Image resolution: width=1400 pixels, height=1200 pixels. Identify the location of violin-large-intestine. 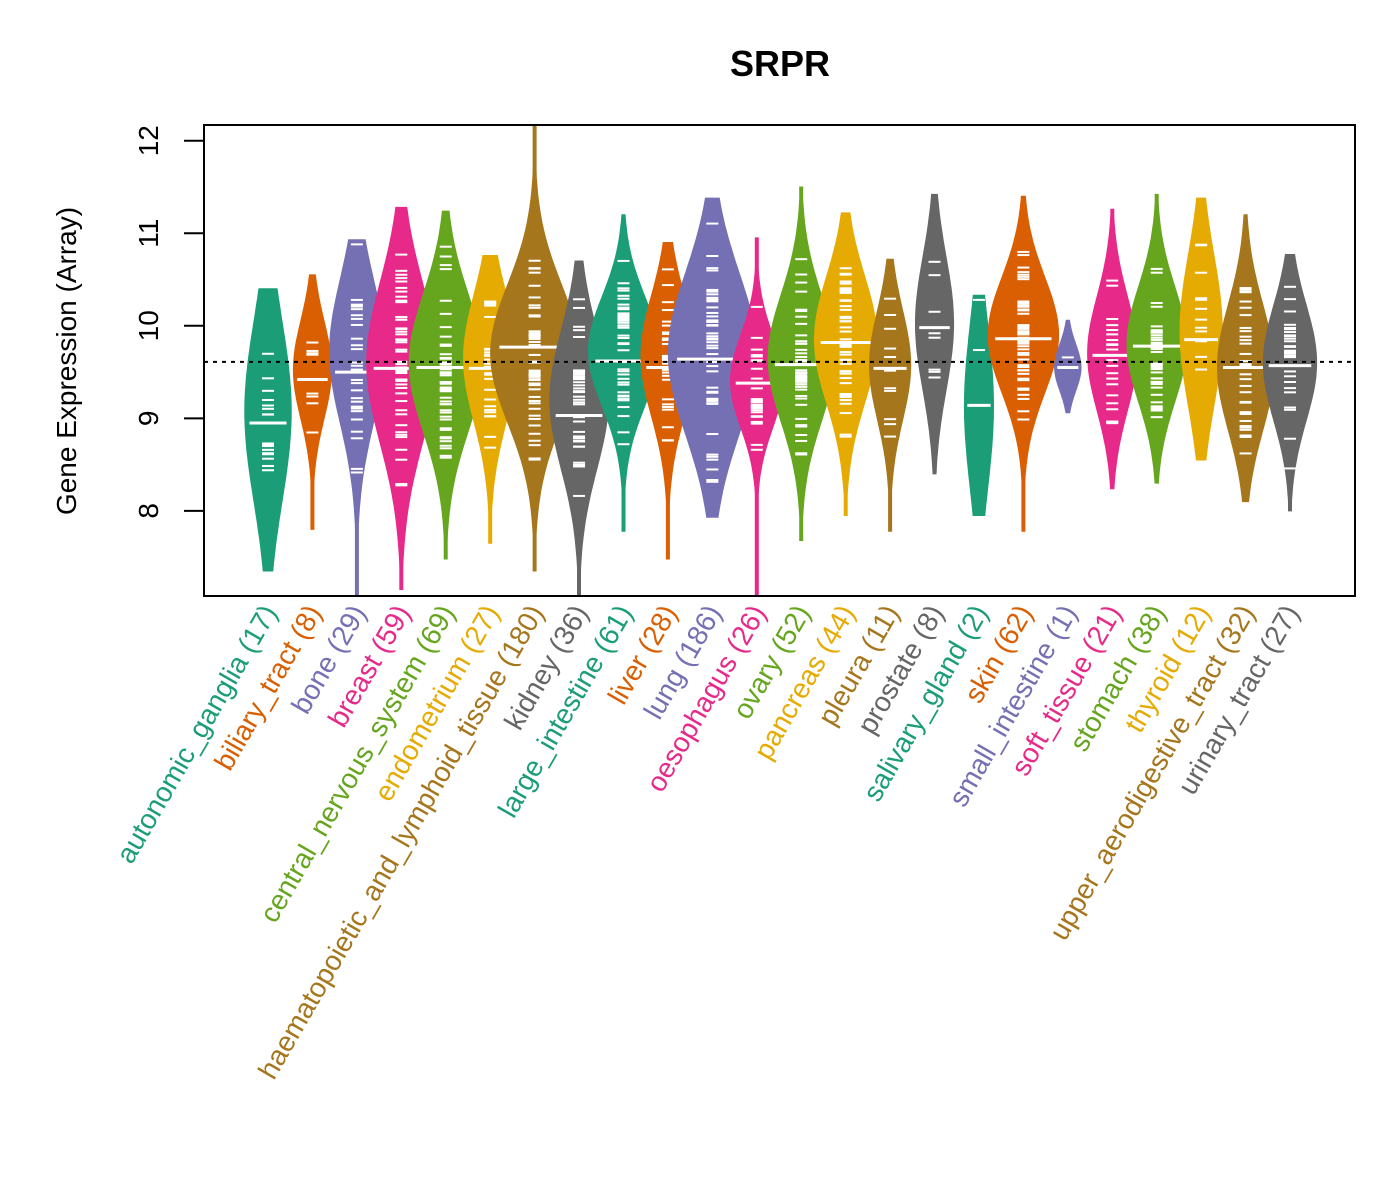
(623, 373).